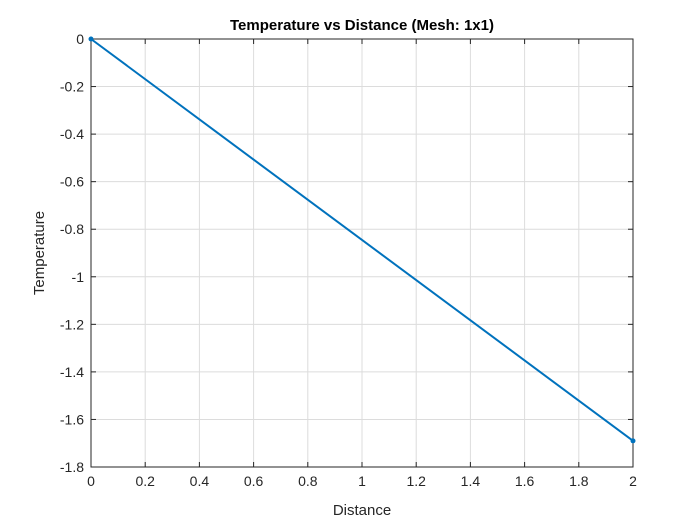  I want to click on y-tick-label: -1.6, so click(72, 419).